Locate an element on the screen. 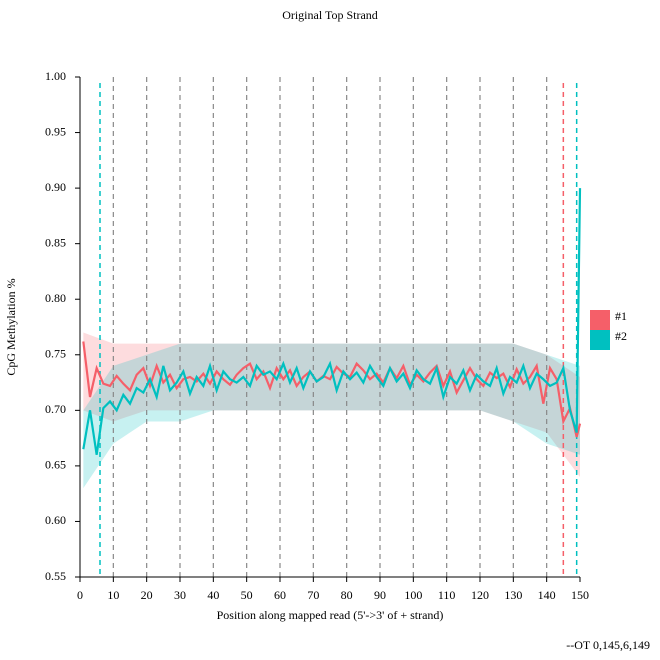 This screenshot has width=660, height=660. legend-label: #2 is located at coordinates (621, 336).